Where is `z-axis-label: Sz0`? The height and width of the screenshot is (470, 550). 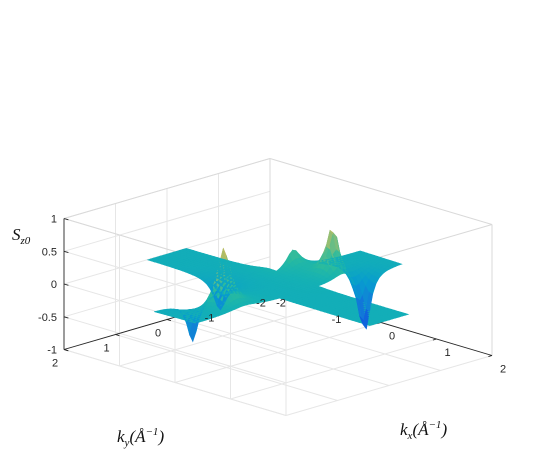 z-axis-label: Sz0 is located at coordinates (21, 236).